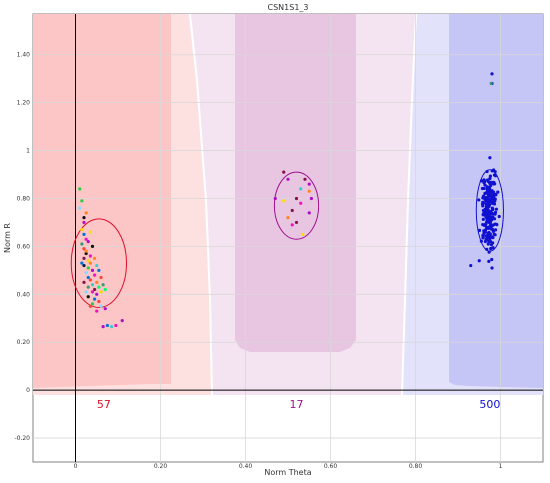 This screenshot has height=483, width=550. I want to click on y-tick-label: 0.20, so click(24, 342).